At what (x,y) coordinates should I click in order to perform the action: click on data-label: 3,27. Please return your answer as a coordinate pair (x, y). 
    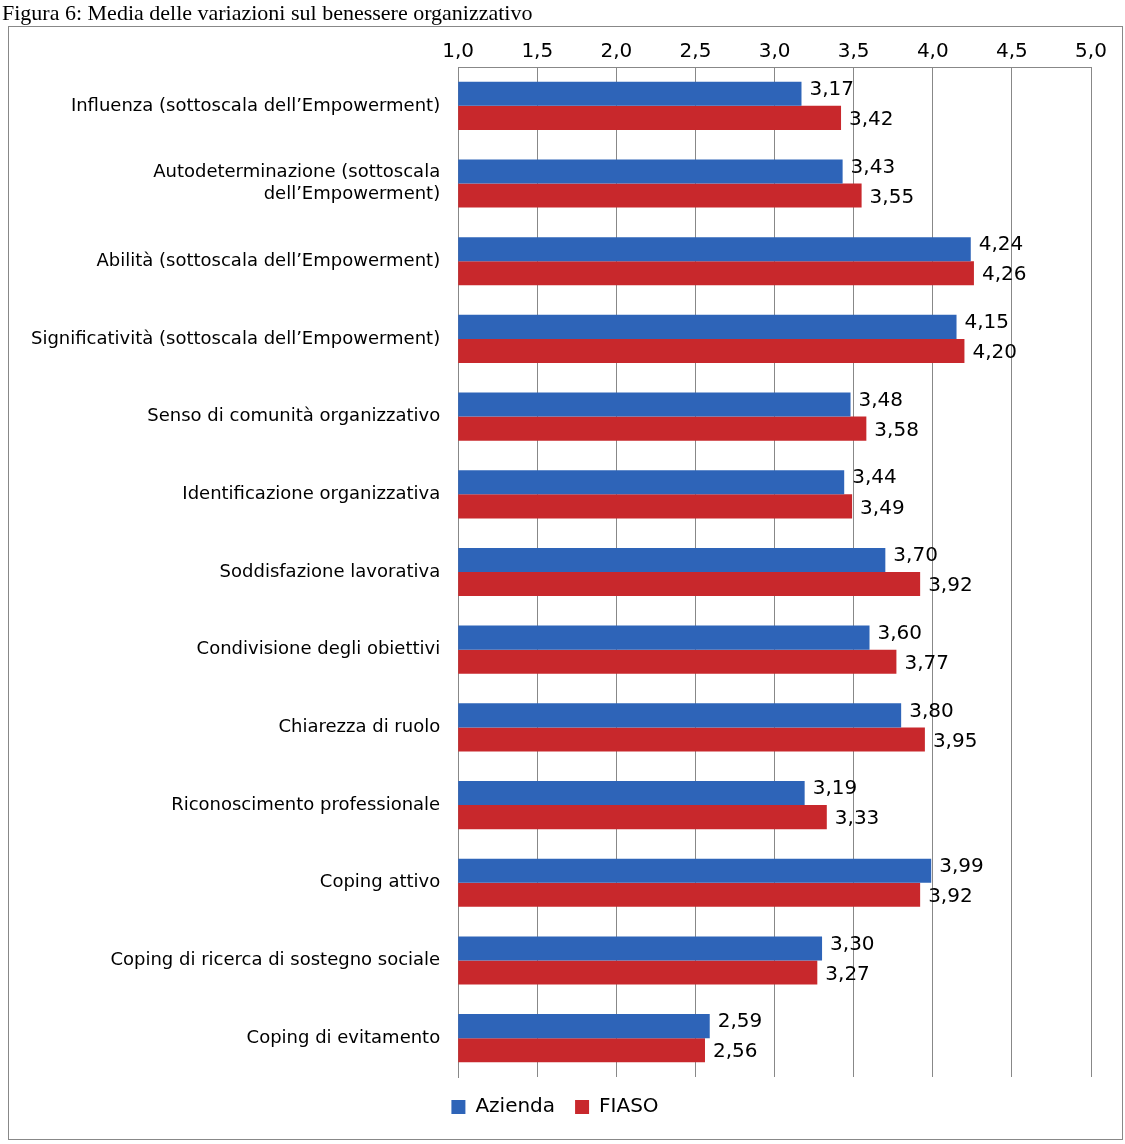
    Looking at the image, I should click on (847, 972).